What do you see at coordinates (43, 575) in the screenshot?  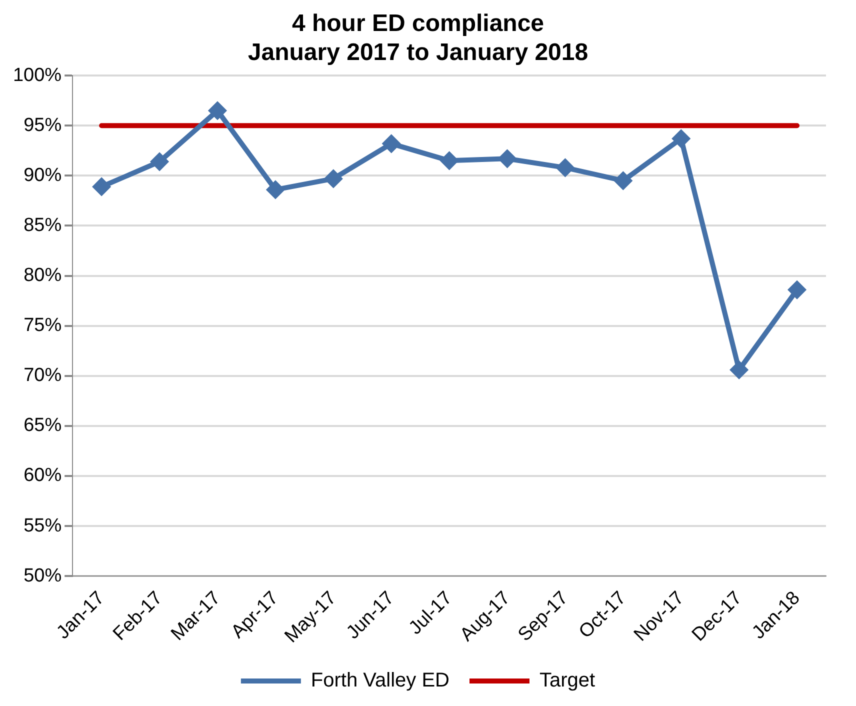 I see `y-tick-label: 50%` at bounding box center [43, 575].